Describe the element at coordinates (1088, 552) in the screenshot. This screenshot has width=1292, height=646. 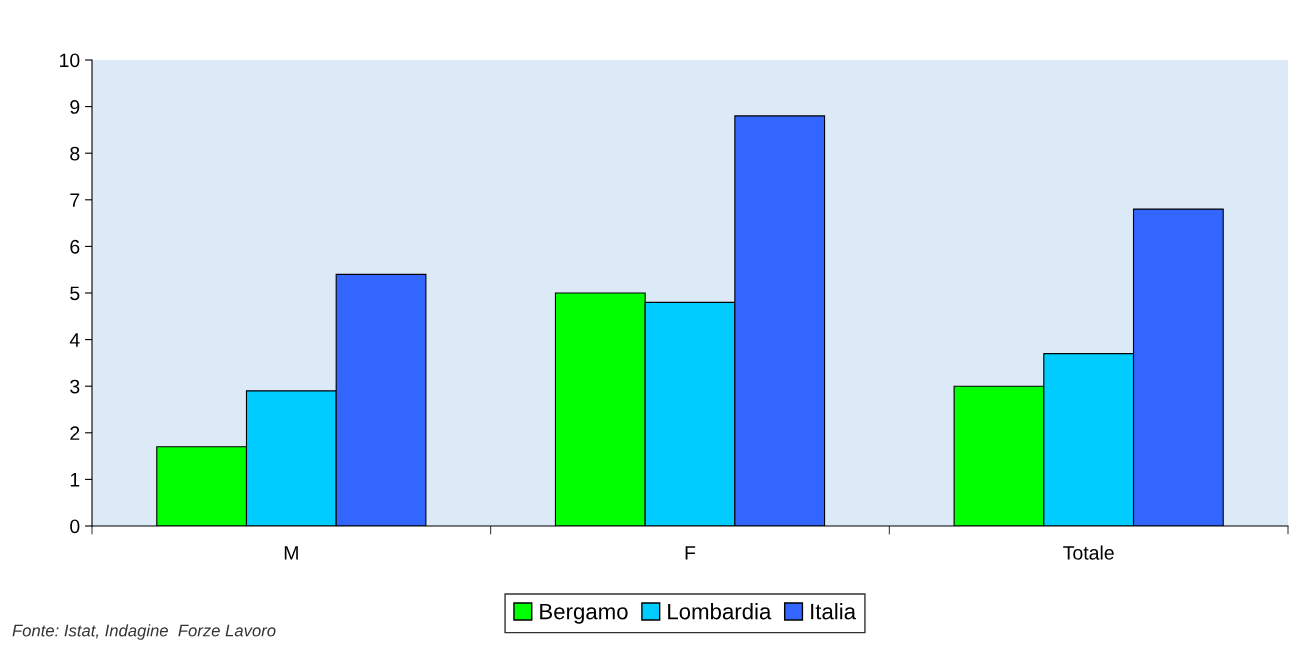
I see `x-tick-label: Totale` at that location.